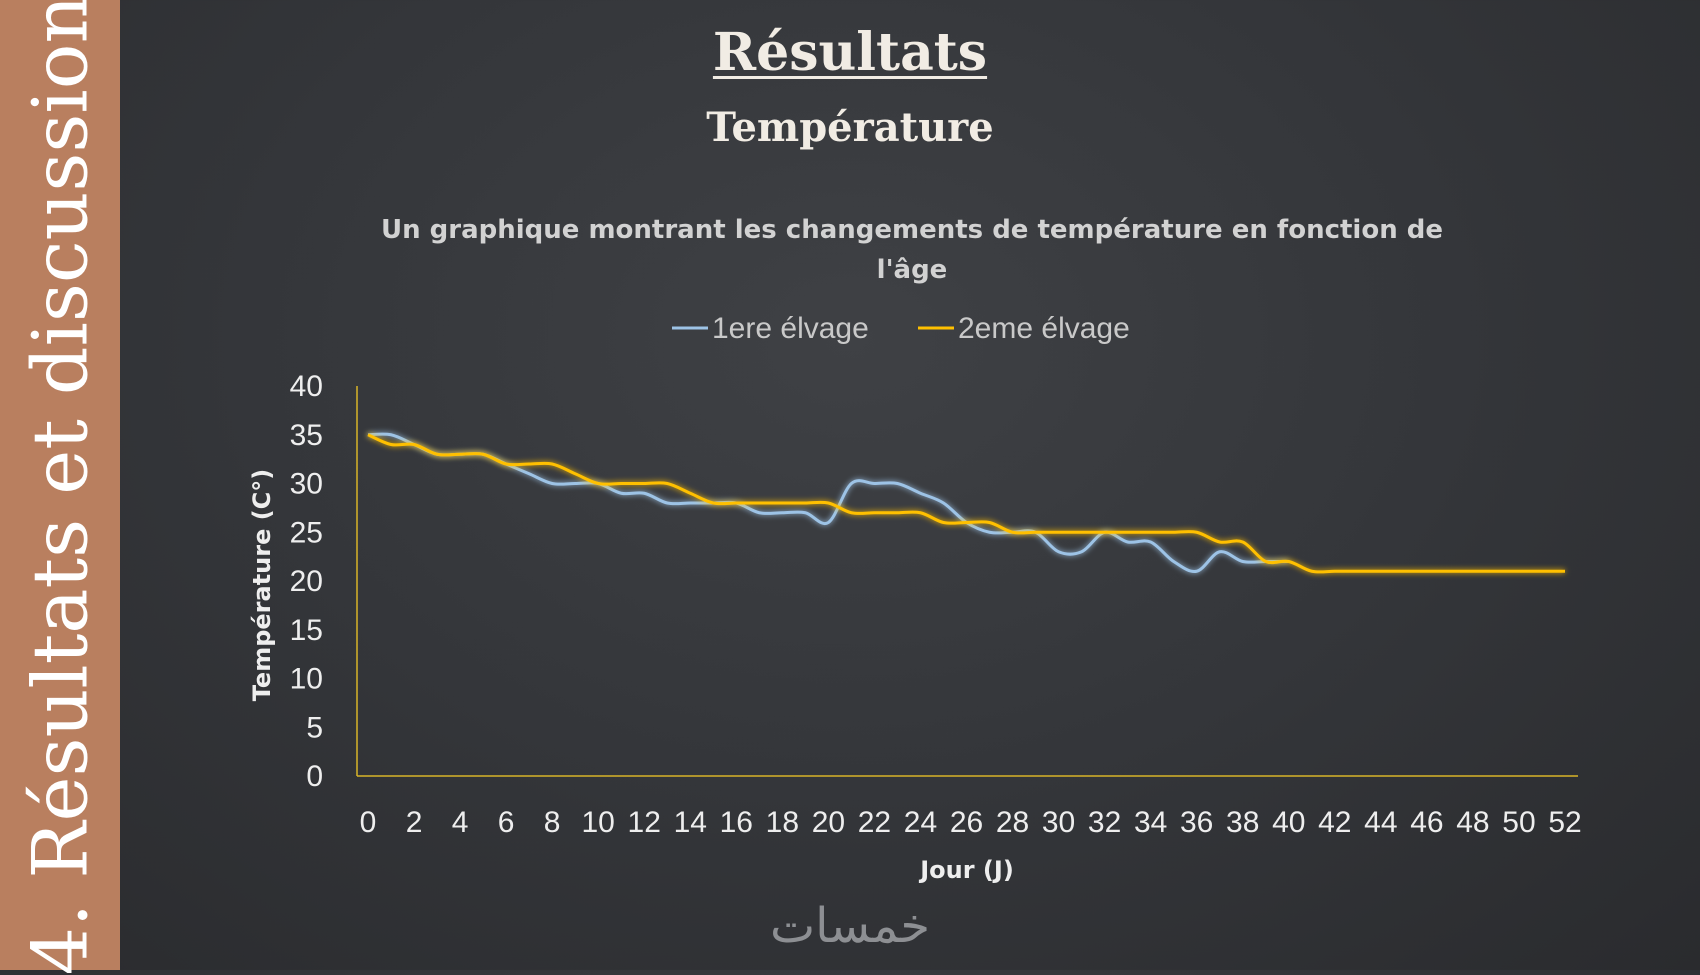 This screenshot has width=1700, height=975. Describe the element at coordinates (828, 822) in the screenshot. I see `x-tick-label: 20` at that location.